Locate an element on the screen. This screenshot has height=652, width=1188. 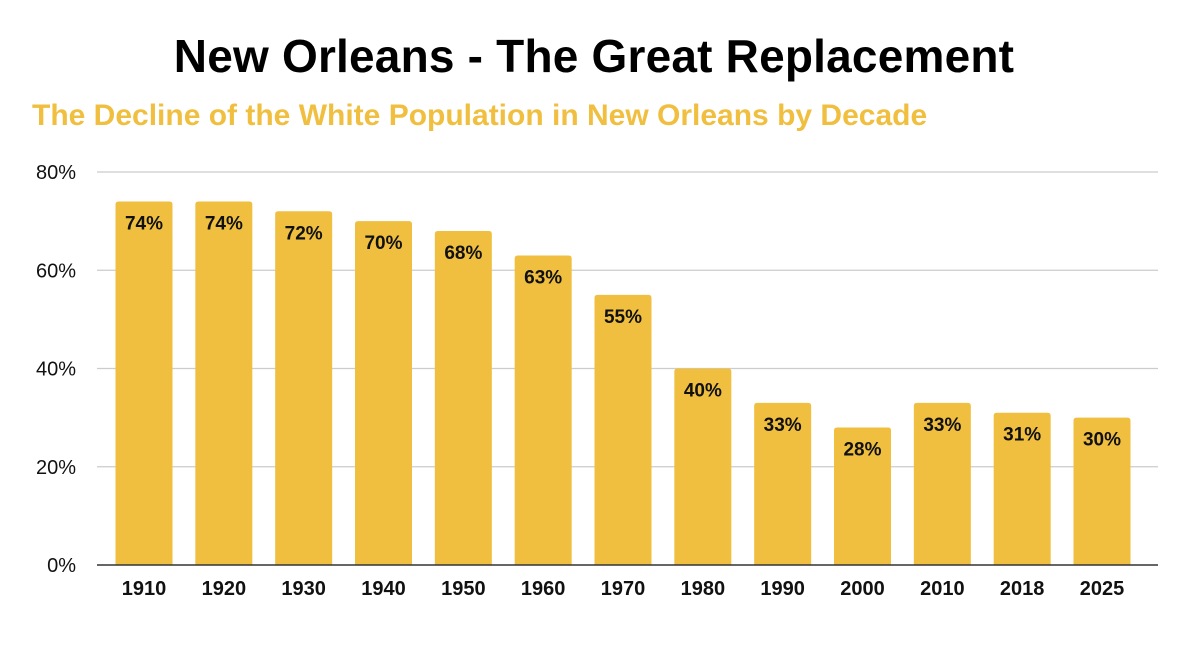
x-tick-label: 1970 is located at coordinates (623, 589).